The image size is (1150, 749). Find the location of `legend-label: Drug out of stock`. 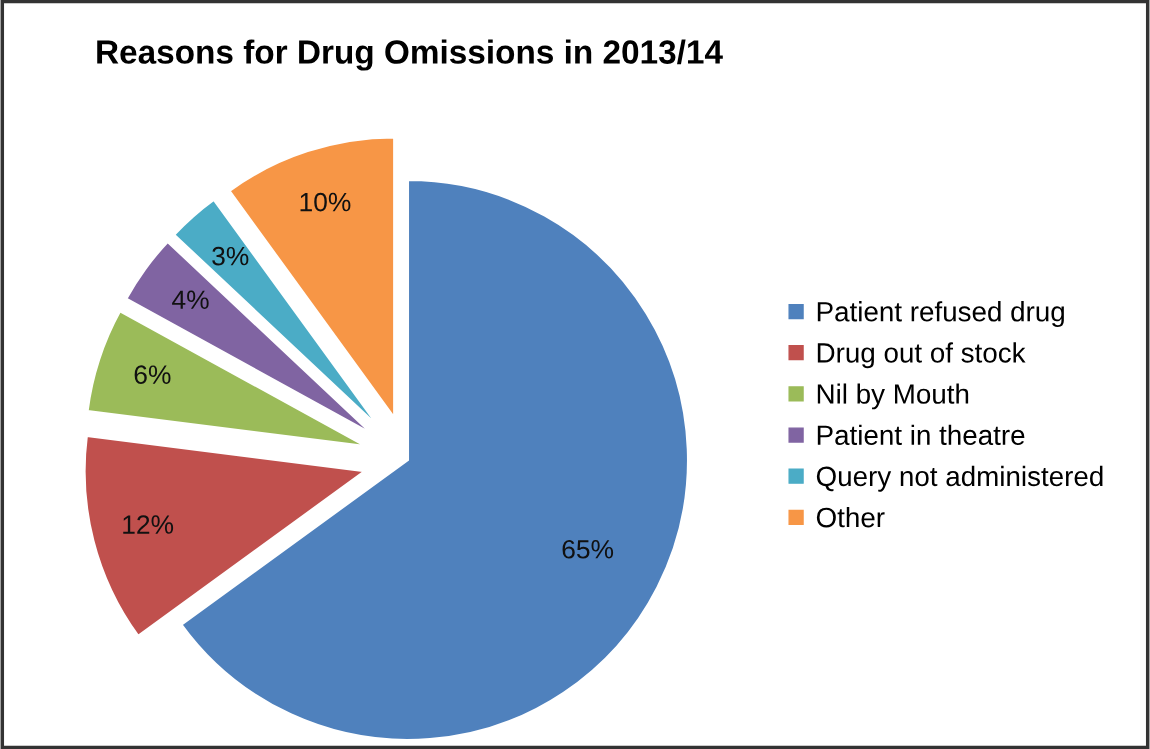

legend-label: Drug out of stock is located at coordinates (921, 355).